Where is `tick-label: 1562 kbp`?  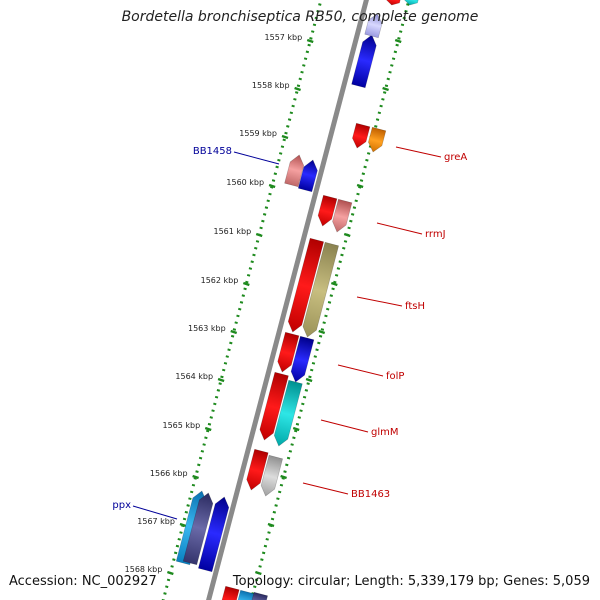
tick-label: 1562 kbp is located at coordinates (220, 280).